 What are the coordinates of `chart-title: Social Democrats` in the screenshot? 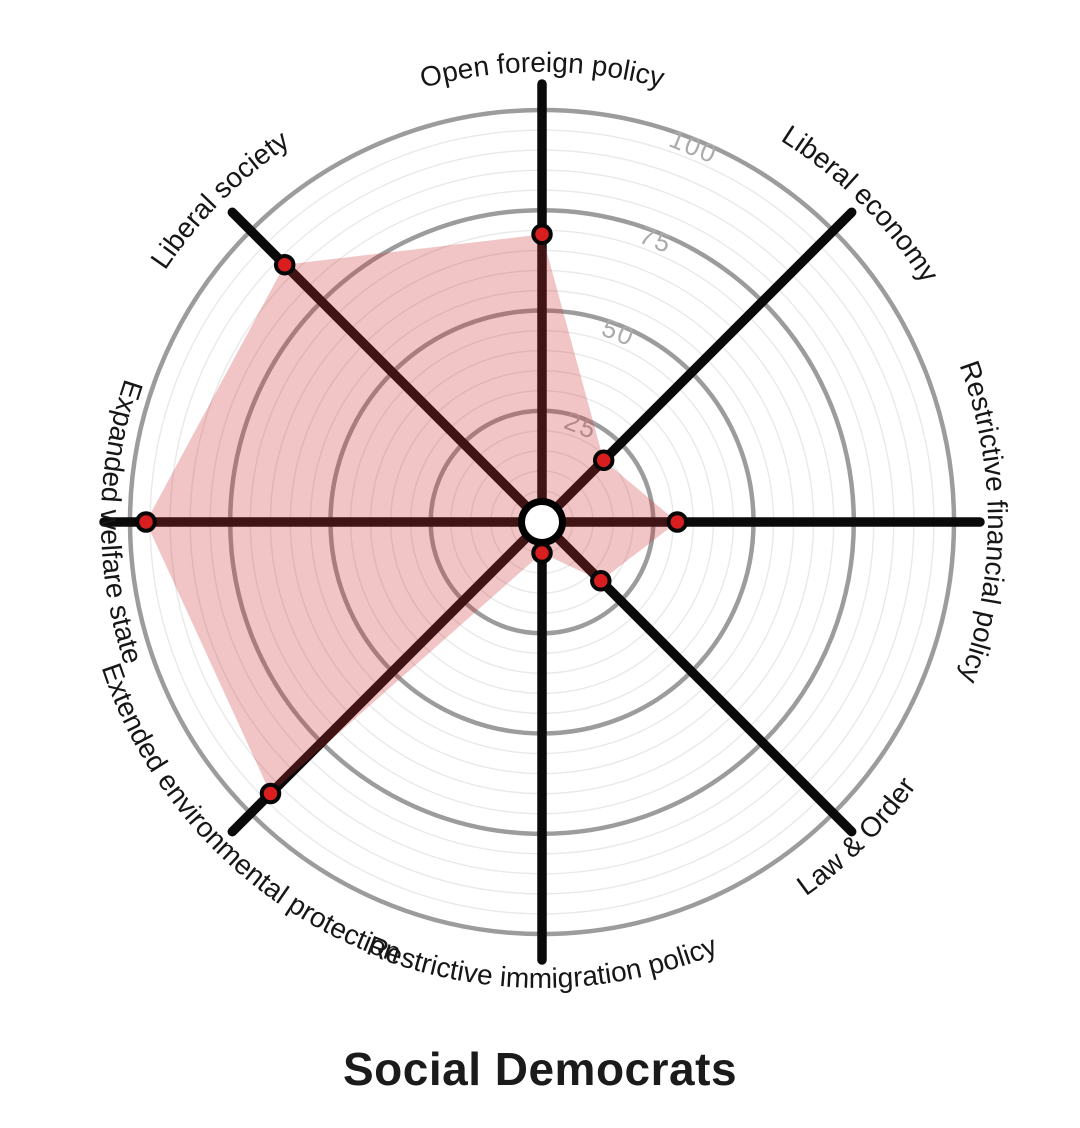 It's located at (540, 1069).